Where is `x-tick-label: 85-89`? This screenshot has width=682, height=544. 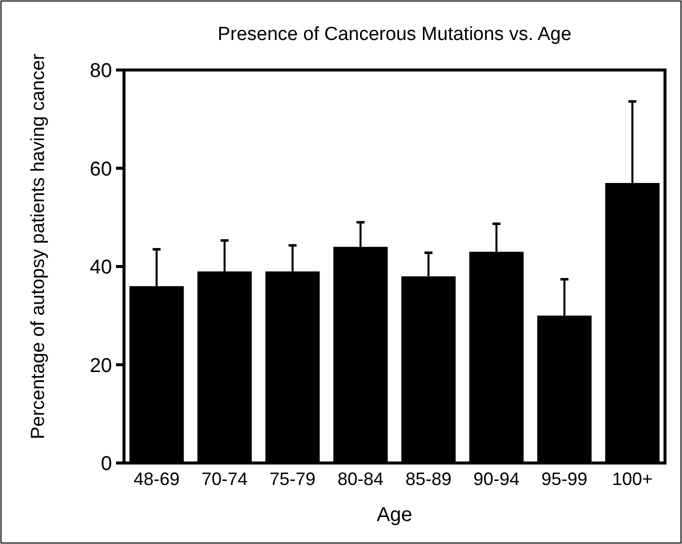 x-tick-label: 85-89 is located at coordinates (428, 479).